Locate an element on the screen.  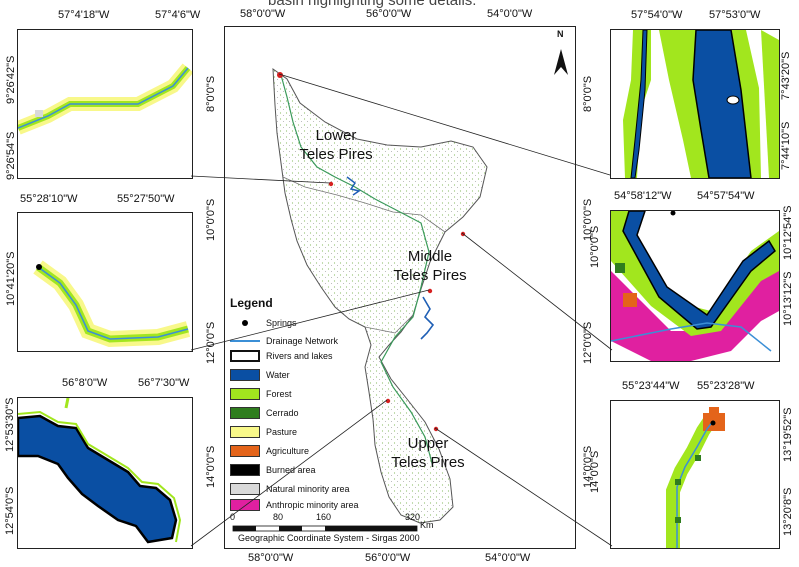
main-left-tick-1: 8°0'0"S is located at coordinates (211, 93).